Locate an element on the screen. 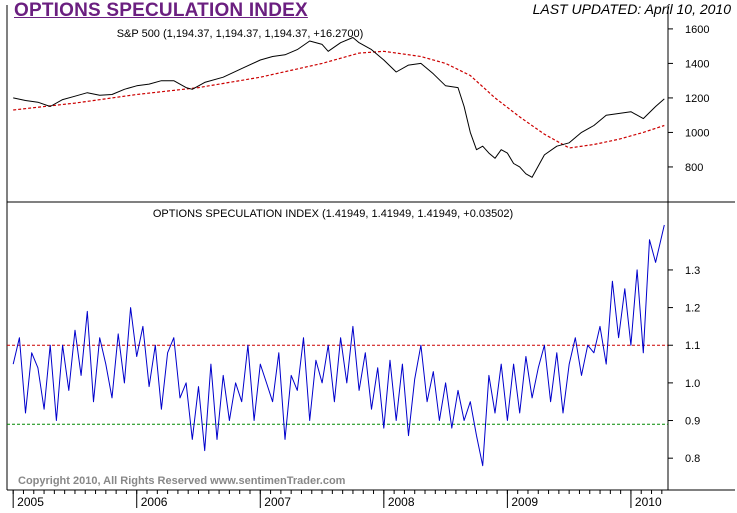 The image size is (737, 513). osi-ytick-label: 1.3 is located at coordinates (692, 271).